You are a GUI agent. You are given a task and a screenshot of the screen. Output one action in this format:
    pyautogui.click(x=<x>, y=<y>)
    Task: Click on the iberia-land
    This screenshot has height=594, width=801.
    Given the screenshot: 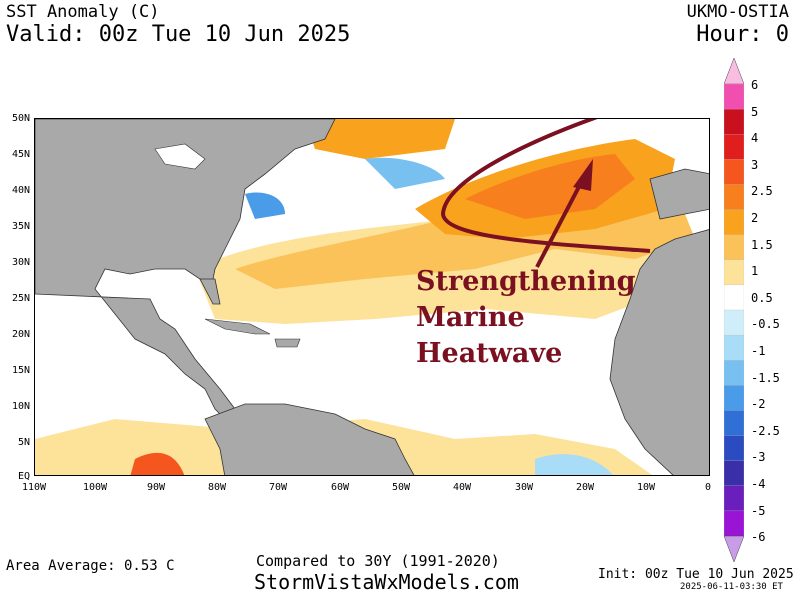 What is the action you would take?
    pyautogui.click(x=679, y=194)
    